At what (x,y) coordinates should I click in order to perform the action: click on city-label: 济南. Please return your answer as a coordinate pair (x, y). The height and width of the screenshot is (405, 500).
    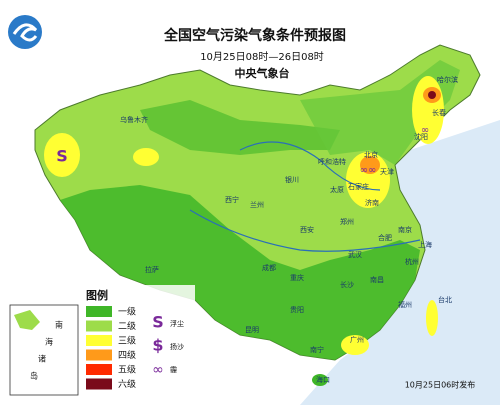
    Looking at the image, I should click on (372, 202).